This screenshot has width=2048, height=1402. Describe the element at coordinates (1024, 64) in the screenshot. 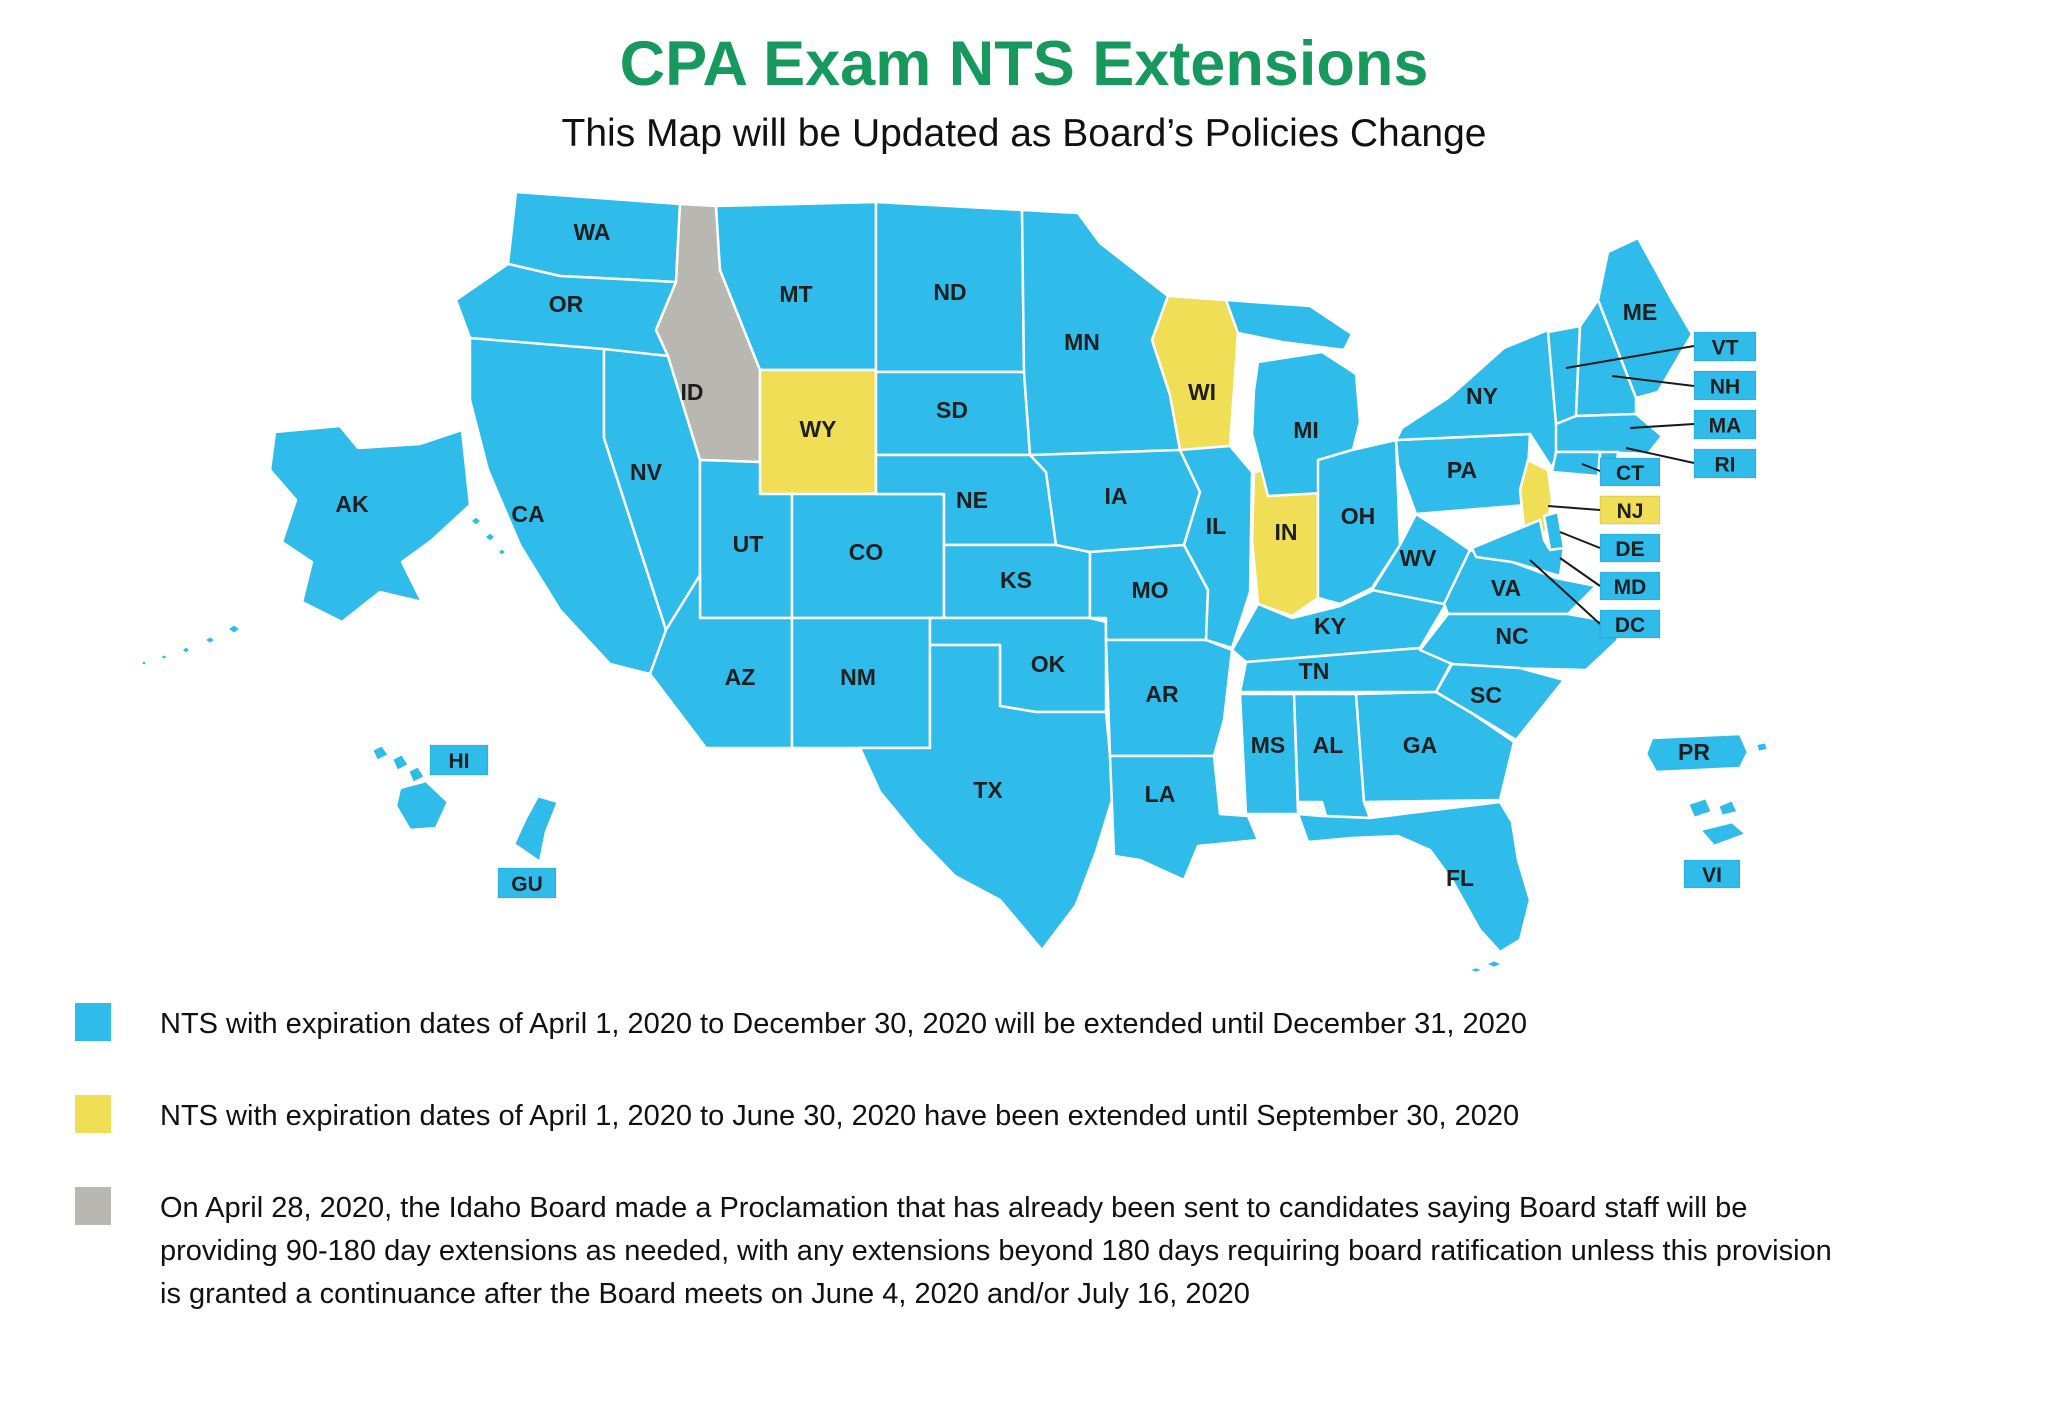

I see `page-title: CPA Exam NTS Extensions` at that location.